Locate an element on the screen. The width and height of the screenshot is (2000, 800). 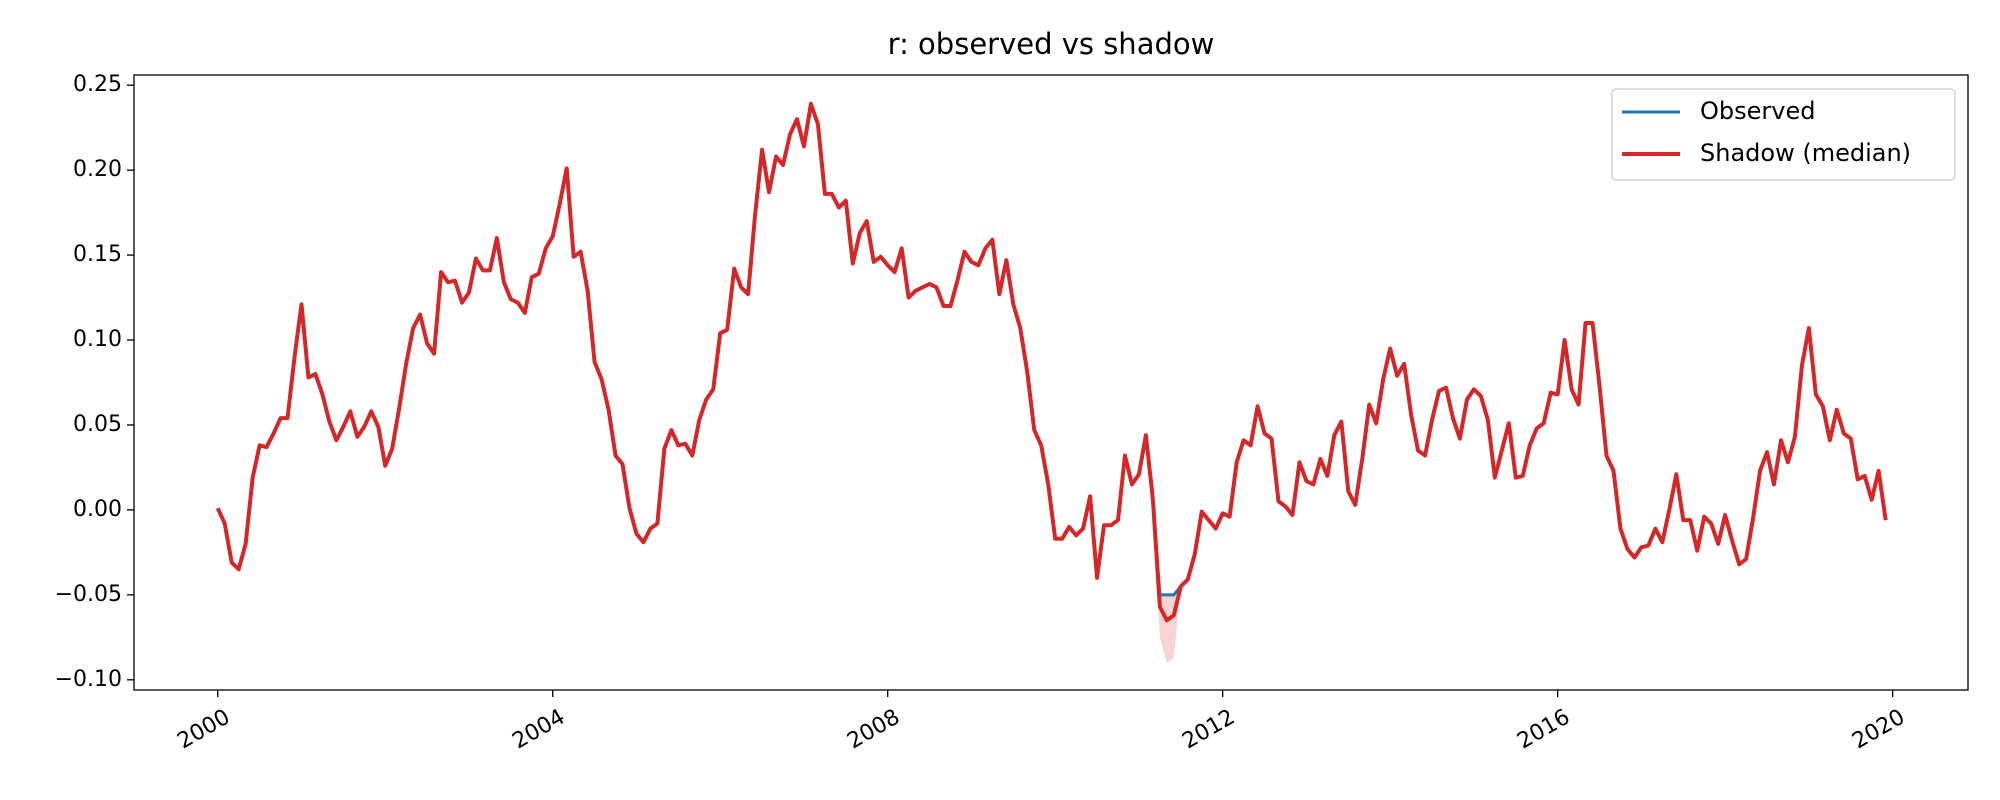
y-tick-label: −0.05 is located at coordinates (88, 594).